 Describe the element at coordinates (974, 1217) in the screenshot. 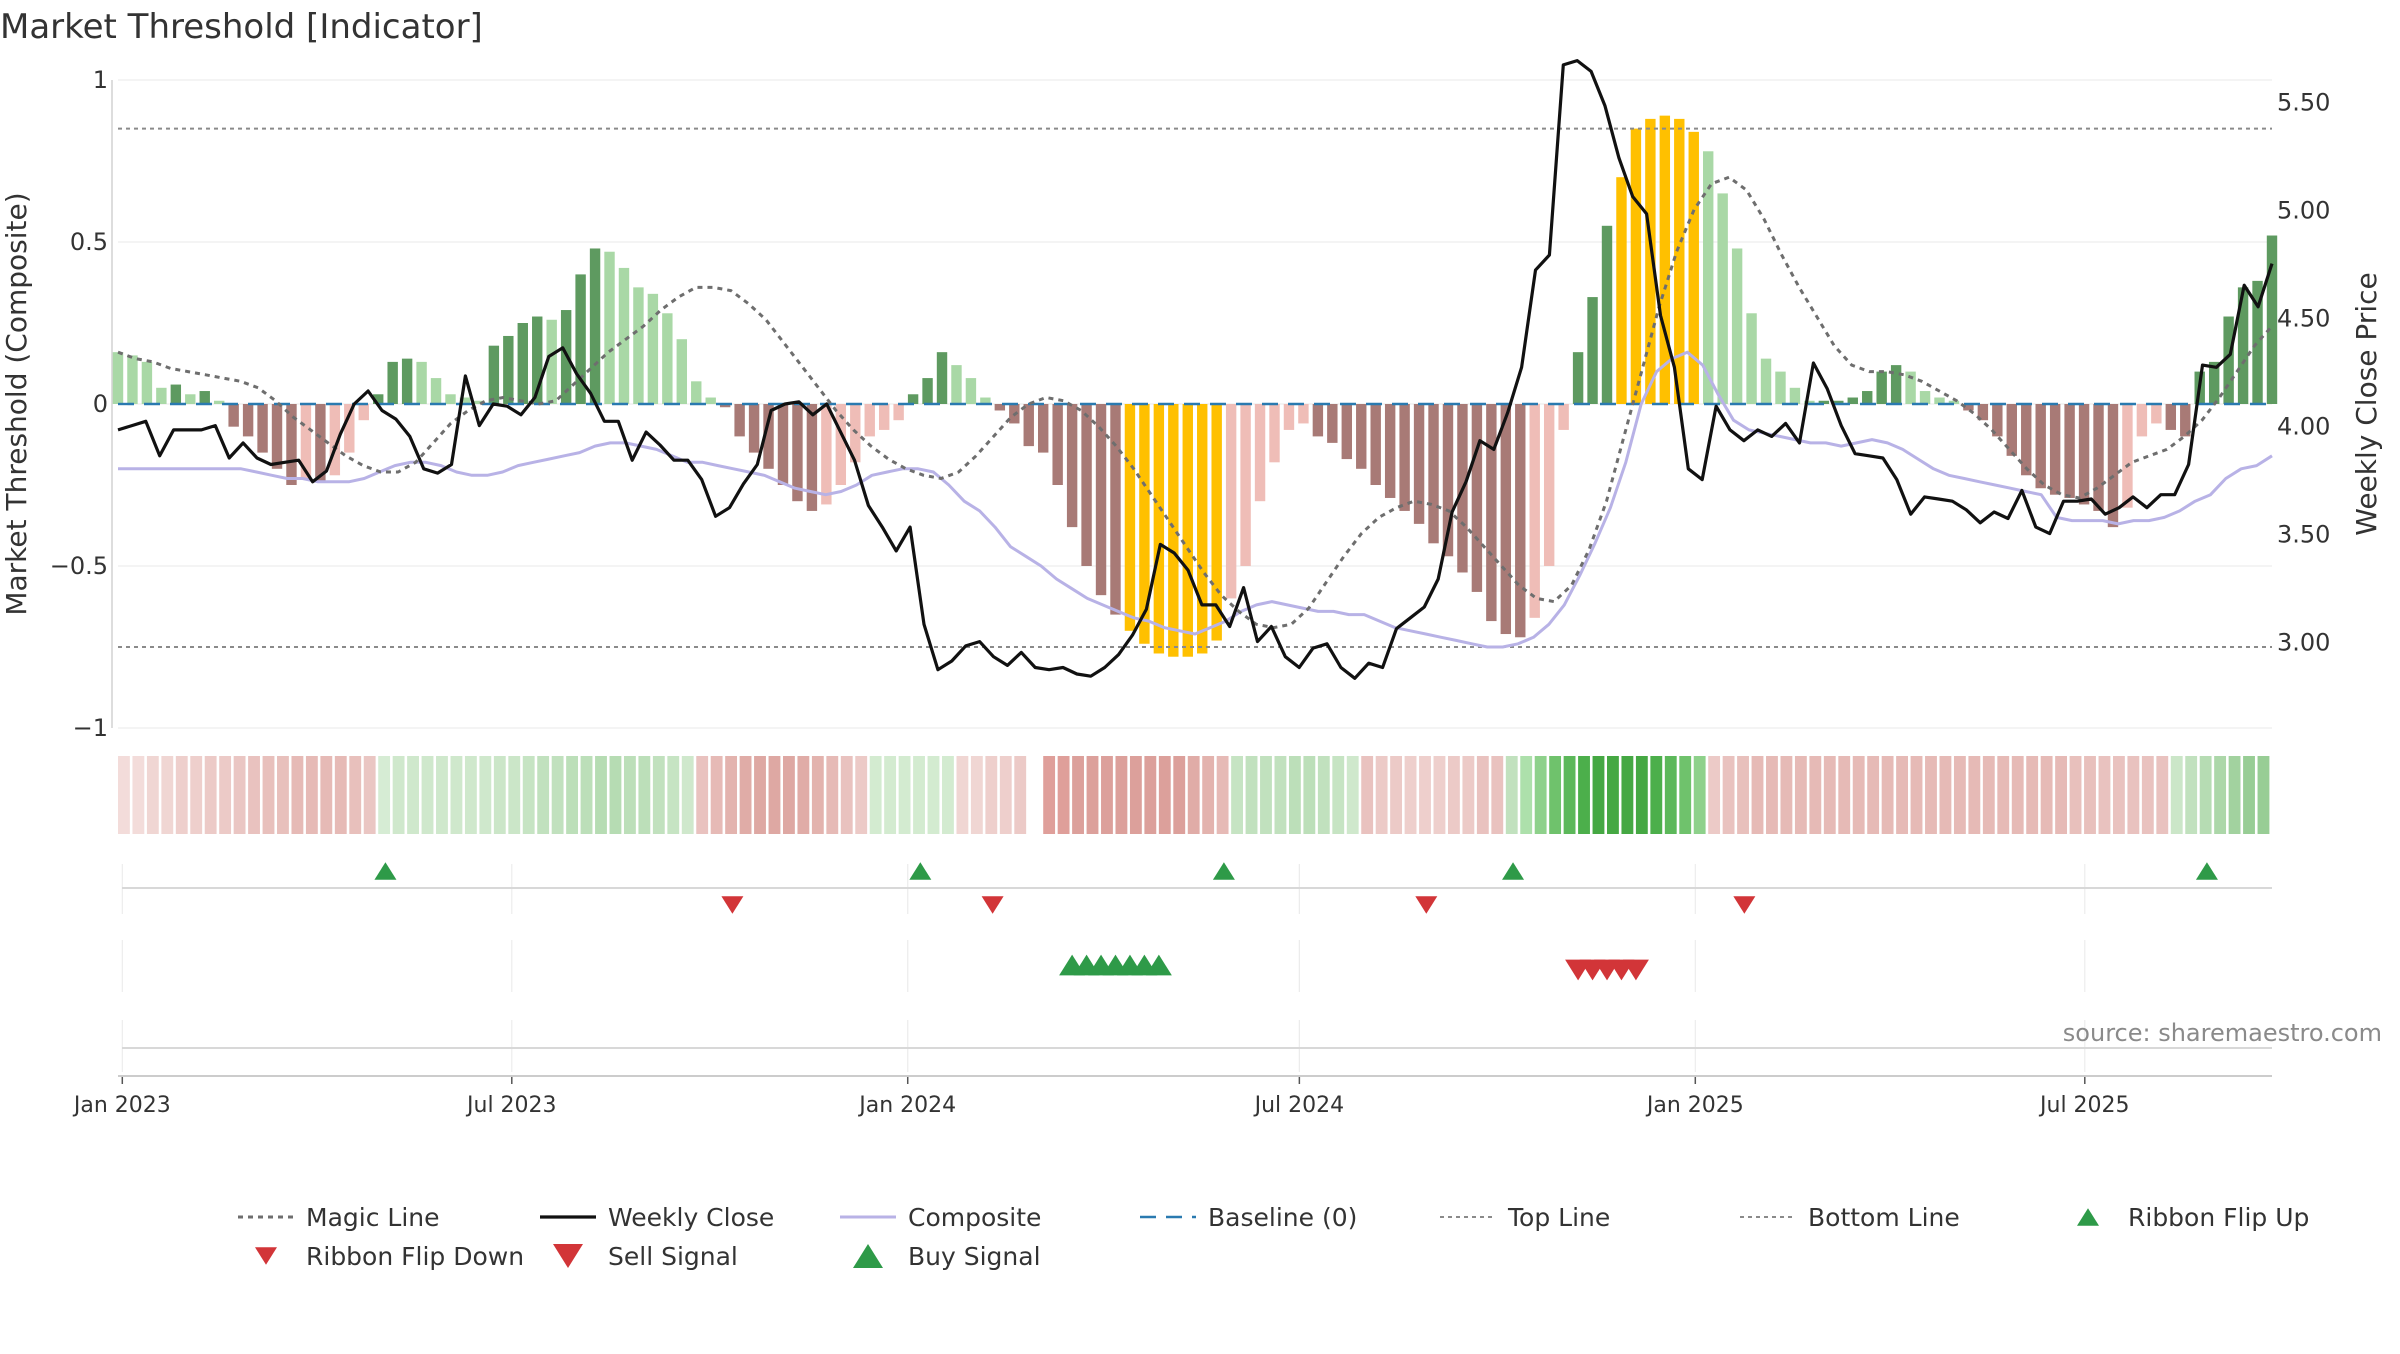

I see `legend-label: Composite` at that location.